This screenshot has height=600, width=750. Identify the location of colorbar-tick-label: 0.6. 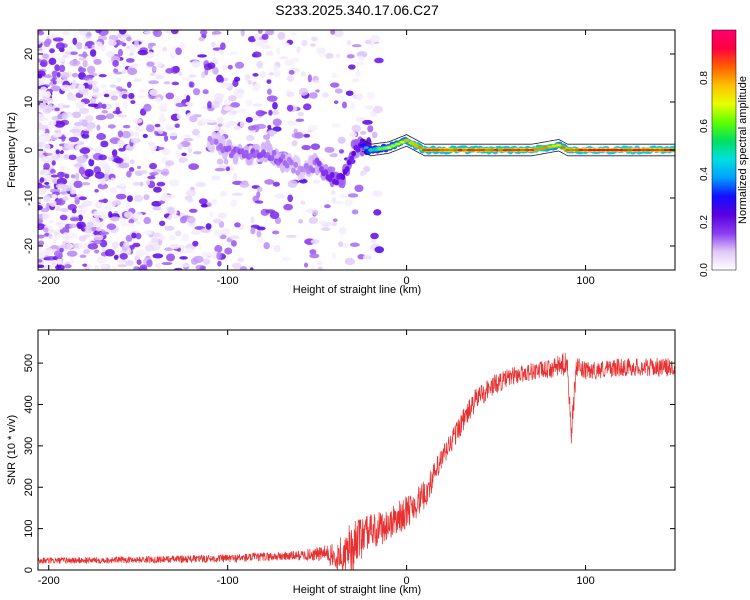
(704, 126).